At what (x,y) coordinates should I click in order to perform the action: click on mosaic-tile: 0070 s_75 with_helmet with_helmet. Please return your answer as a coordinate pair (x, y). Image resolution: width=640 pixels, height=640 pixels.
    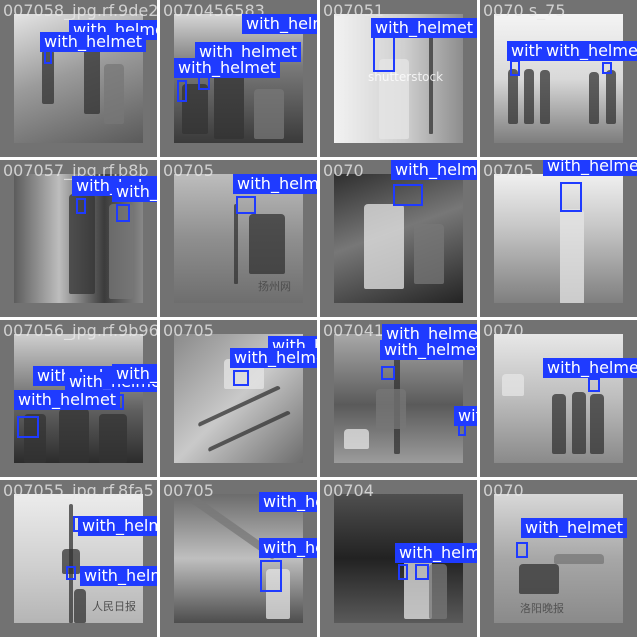
    Looking at the image, I should click on (558, 78).